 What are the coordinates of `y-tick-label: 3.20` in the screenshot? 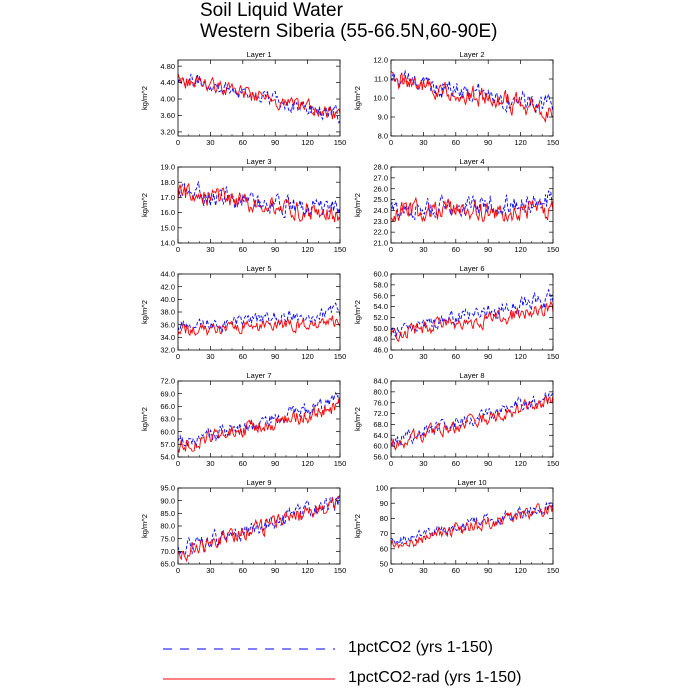 It's located at (167, 131).